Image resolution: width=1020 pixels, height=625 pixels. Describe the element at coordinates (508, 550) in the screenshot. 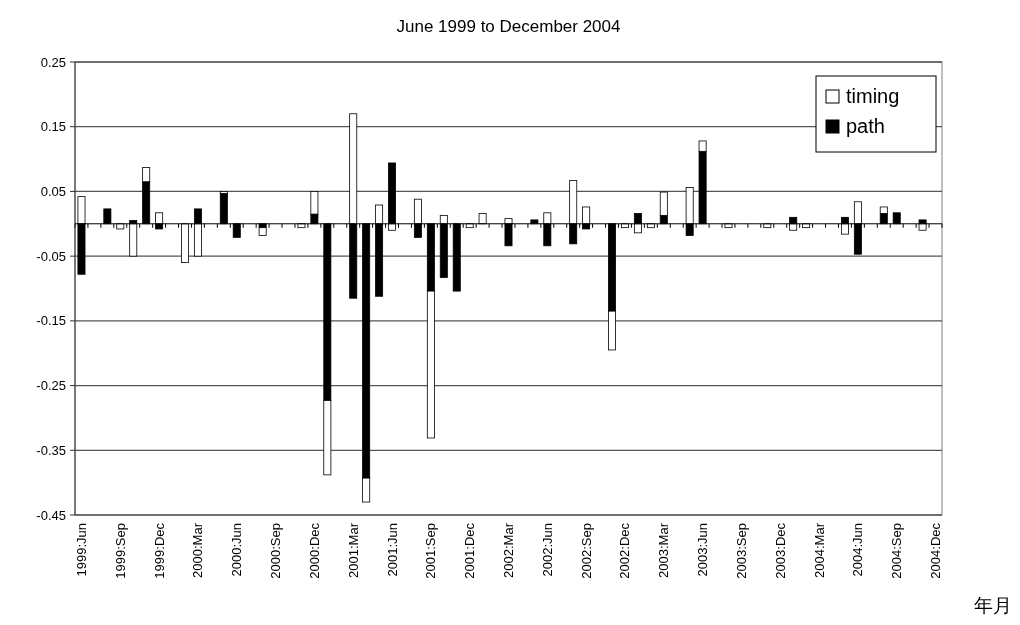

I see `x-tick-label: 2002:Mar` at that location.